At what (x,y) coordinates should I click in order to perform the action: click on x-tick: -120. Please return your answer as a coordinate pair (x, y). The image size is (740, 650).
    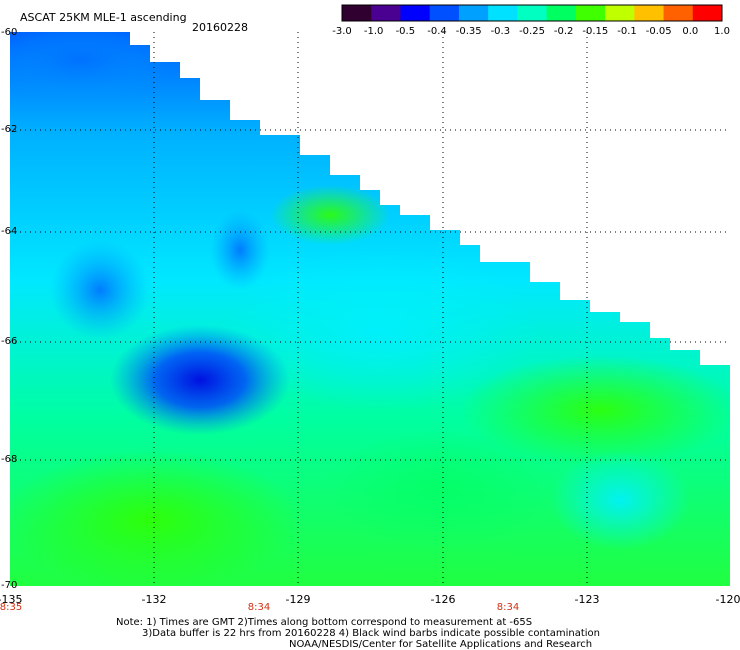
    Looking at the image, I should click on (727, 599).